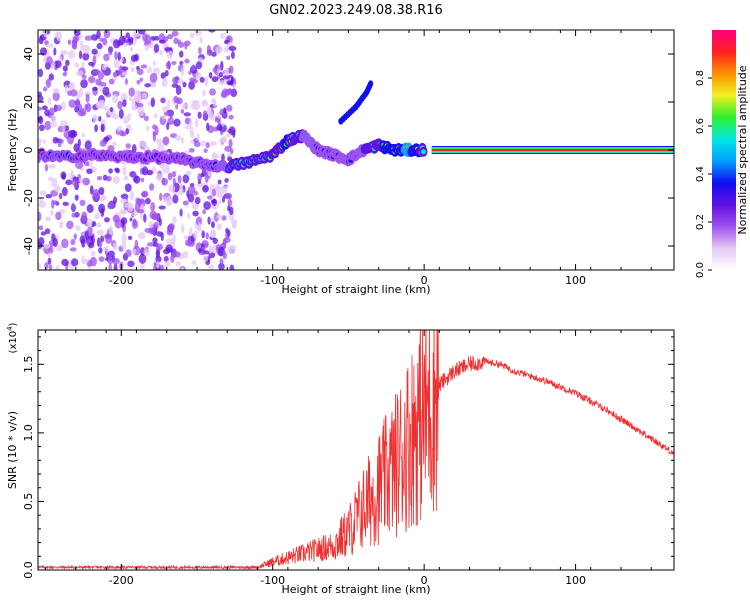  Describe the element at coordinates (355, 589) in the screenshot. I see `snr-x-axis-label: Height of straight line (km)` at that location.